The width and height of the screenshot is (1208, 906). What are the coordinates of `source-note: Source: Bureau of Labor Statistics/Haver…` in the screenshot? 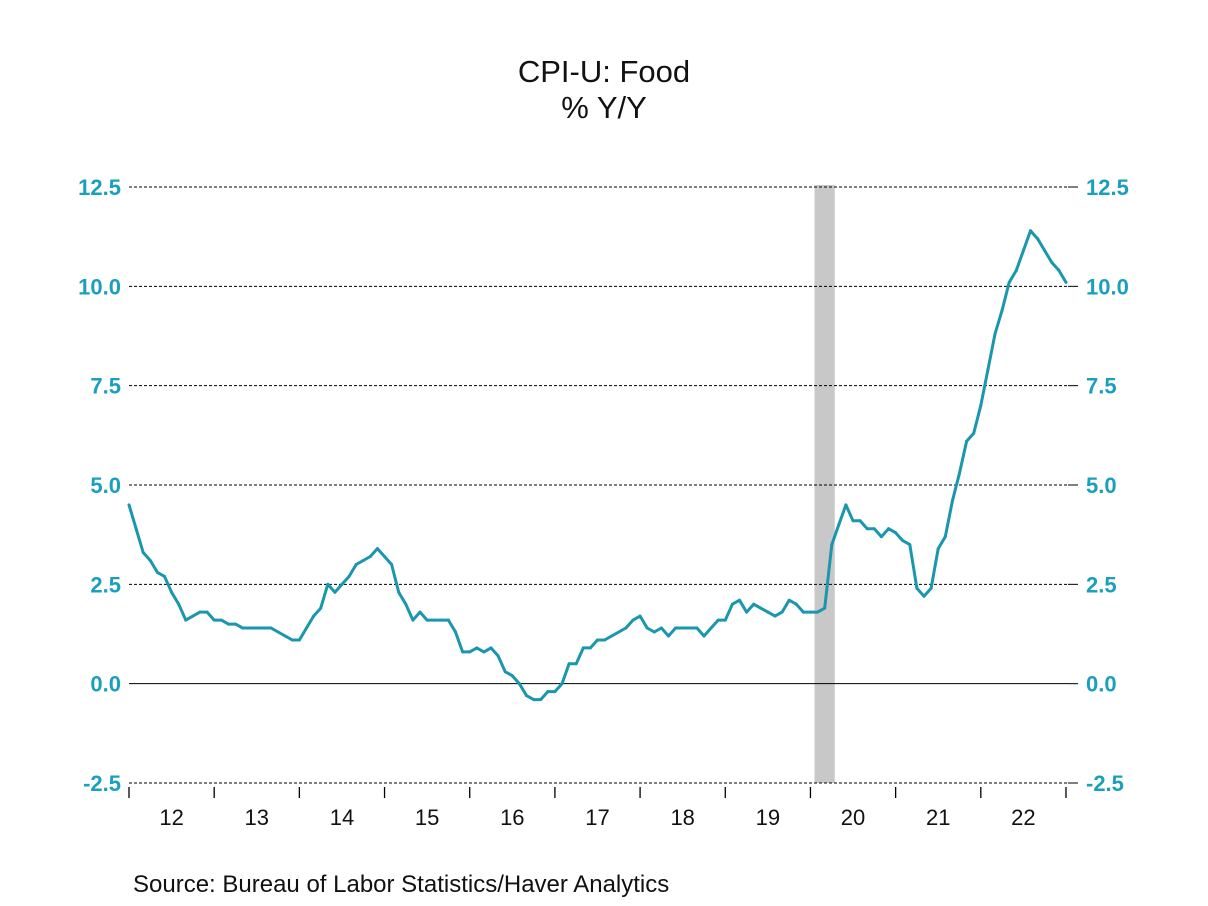 It's located at (401, 884).